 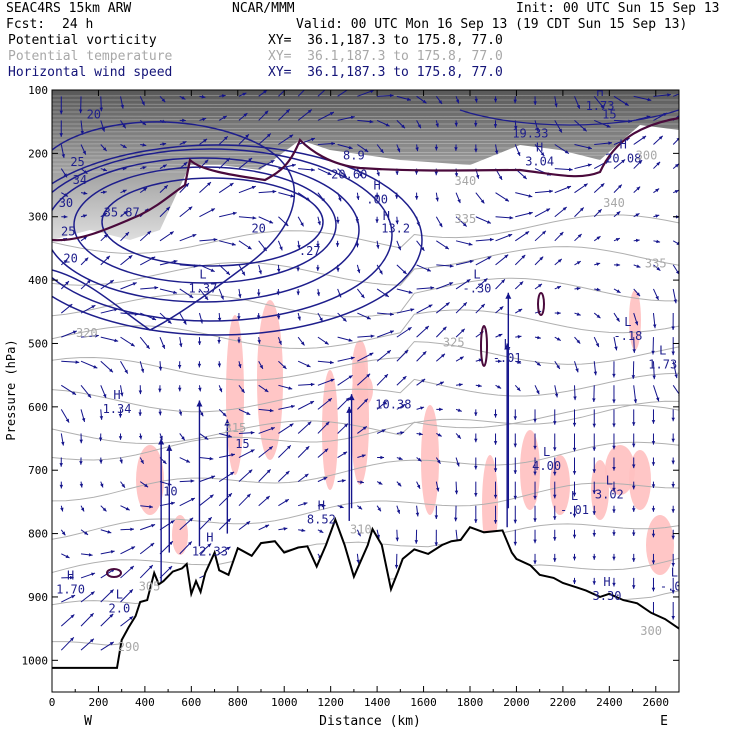 I want to click on pv-extremum-value: 4.00, so click(x=546, y=466).